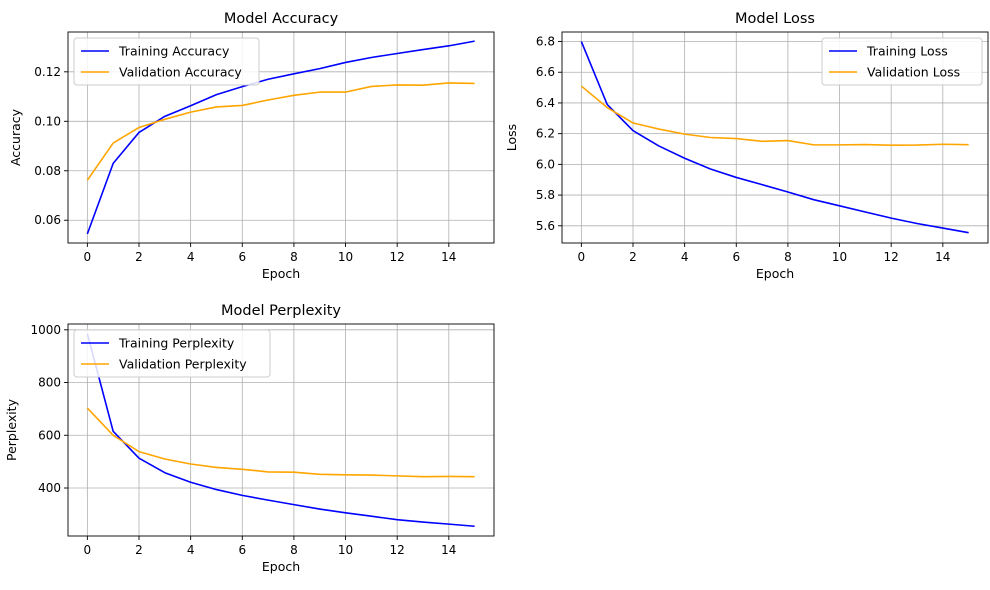 This screenshot has height=590, width=990. Describe the element at coordinates (47, 72) in the screenshot. I see `y-tick-label: 0.12` at that location.